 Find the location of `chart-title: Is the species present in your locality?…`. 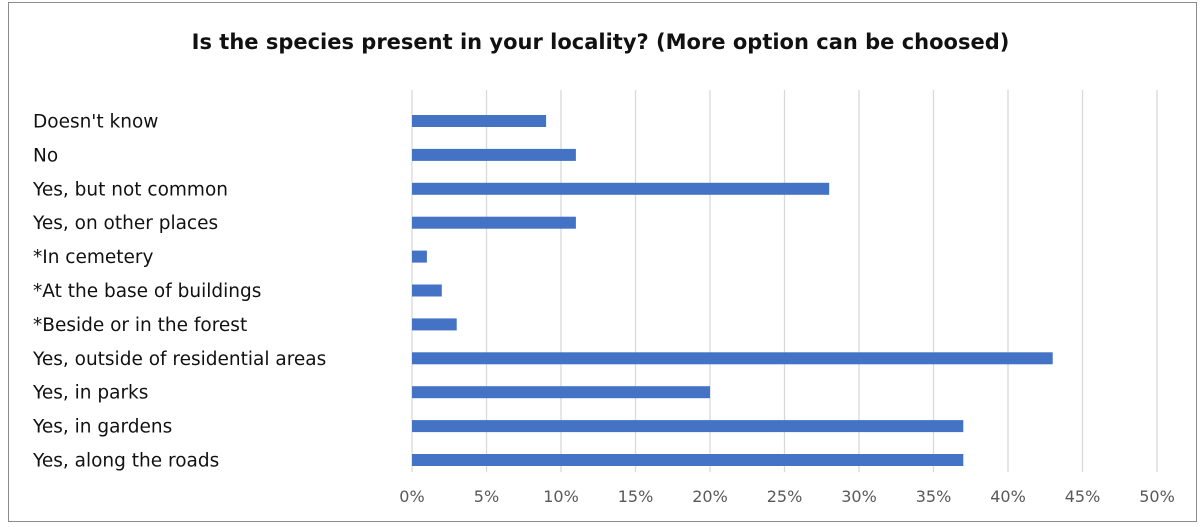

chart-title: Is the species present in your locality?… is located at coordinates (600, 42).